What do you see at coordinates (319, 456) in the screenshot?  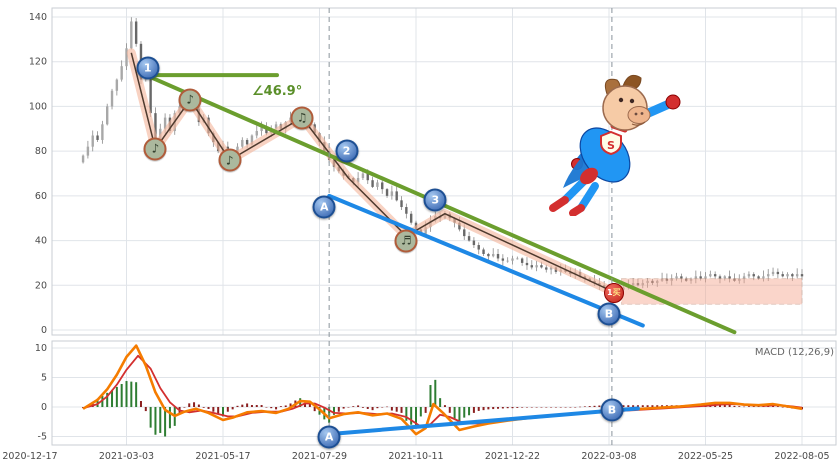 I see `axis-tick-label: 2021-07-29` at bounding box center [319, 456].